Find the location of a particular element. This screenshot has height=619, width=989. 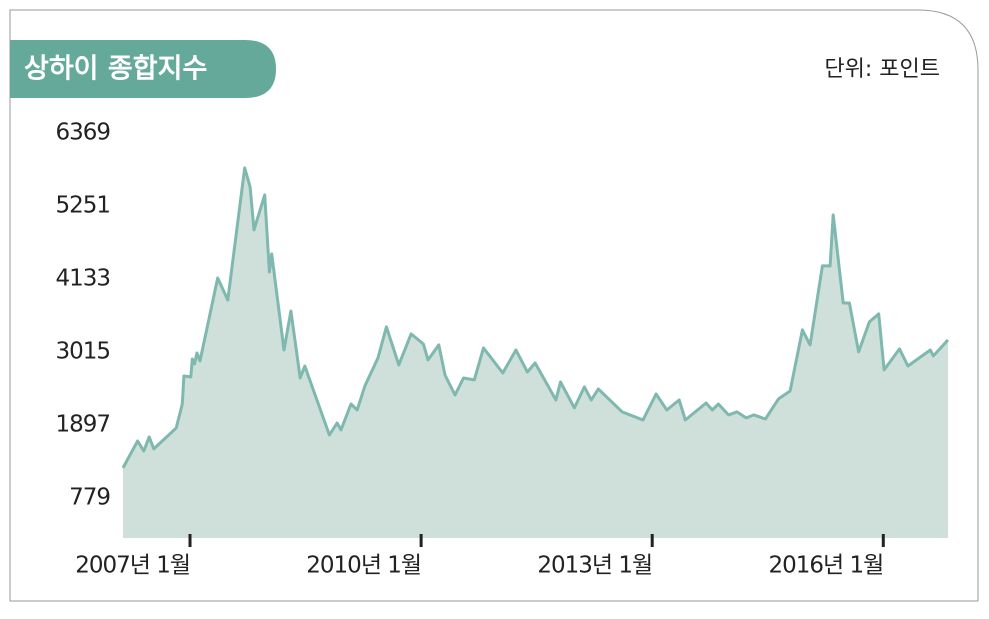

y-tick-label: 6369 is located at coordinates (82, 133).